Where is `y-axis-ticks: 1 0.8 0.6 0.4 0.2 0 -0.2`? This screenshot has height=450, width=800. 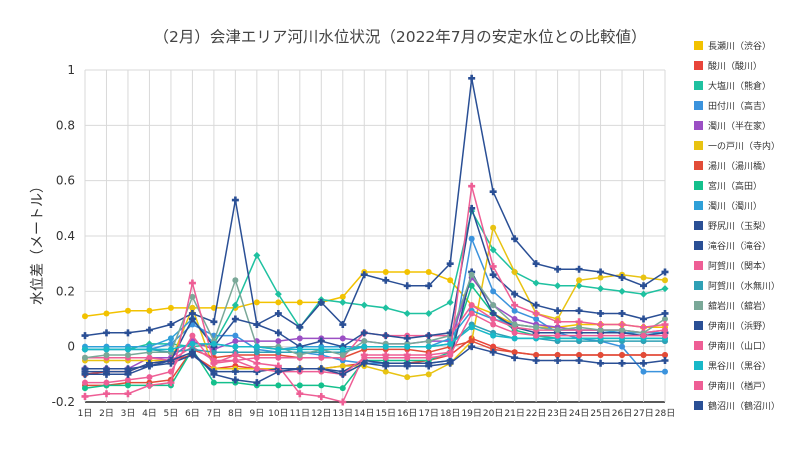
y-axis-ticks: 1 0.8 0.6 0.4 0.2 0 -0.2 is located at coordinates (63, 236).